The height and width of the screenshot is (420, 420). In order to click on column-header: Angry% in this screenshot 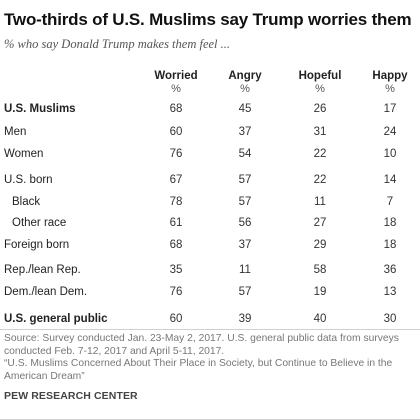, I will do `click(245, 82)`.